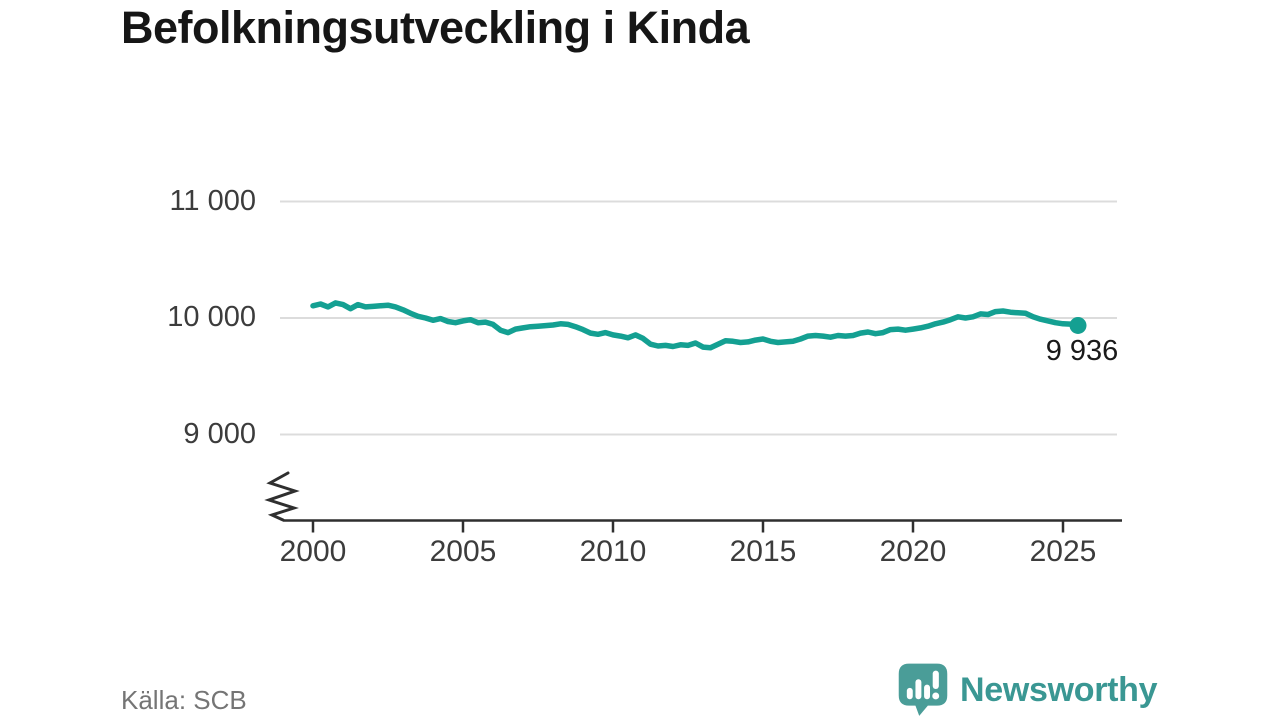  I want to click on chart-title: Befolkningsutveckling i Kinda, so click(435, 27).